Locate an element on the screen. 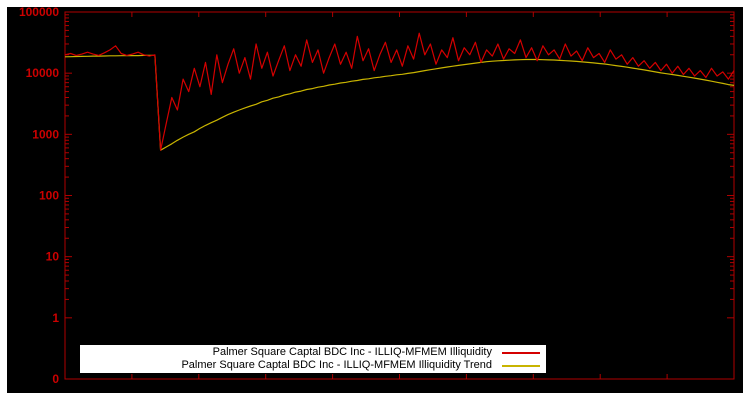  legend-line-sample-illiquidity is located at coordinates (521, 352).